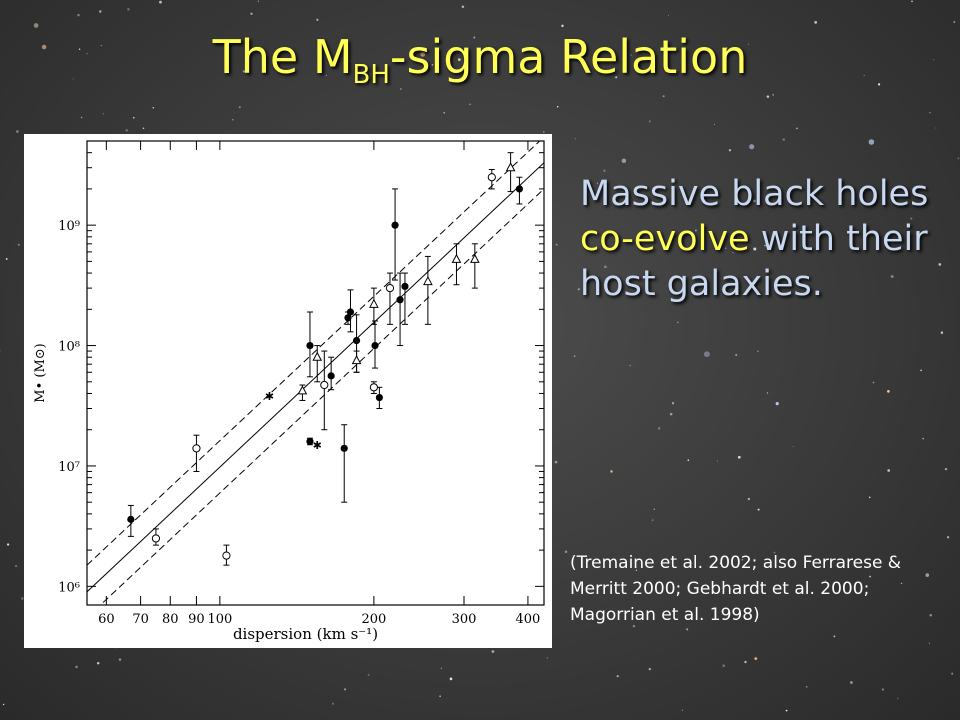 The width and height of the screenshot is (960, 720). I want to click on x-tick-label: 200, so click(373, 619).